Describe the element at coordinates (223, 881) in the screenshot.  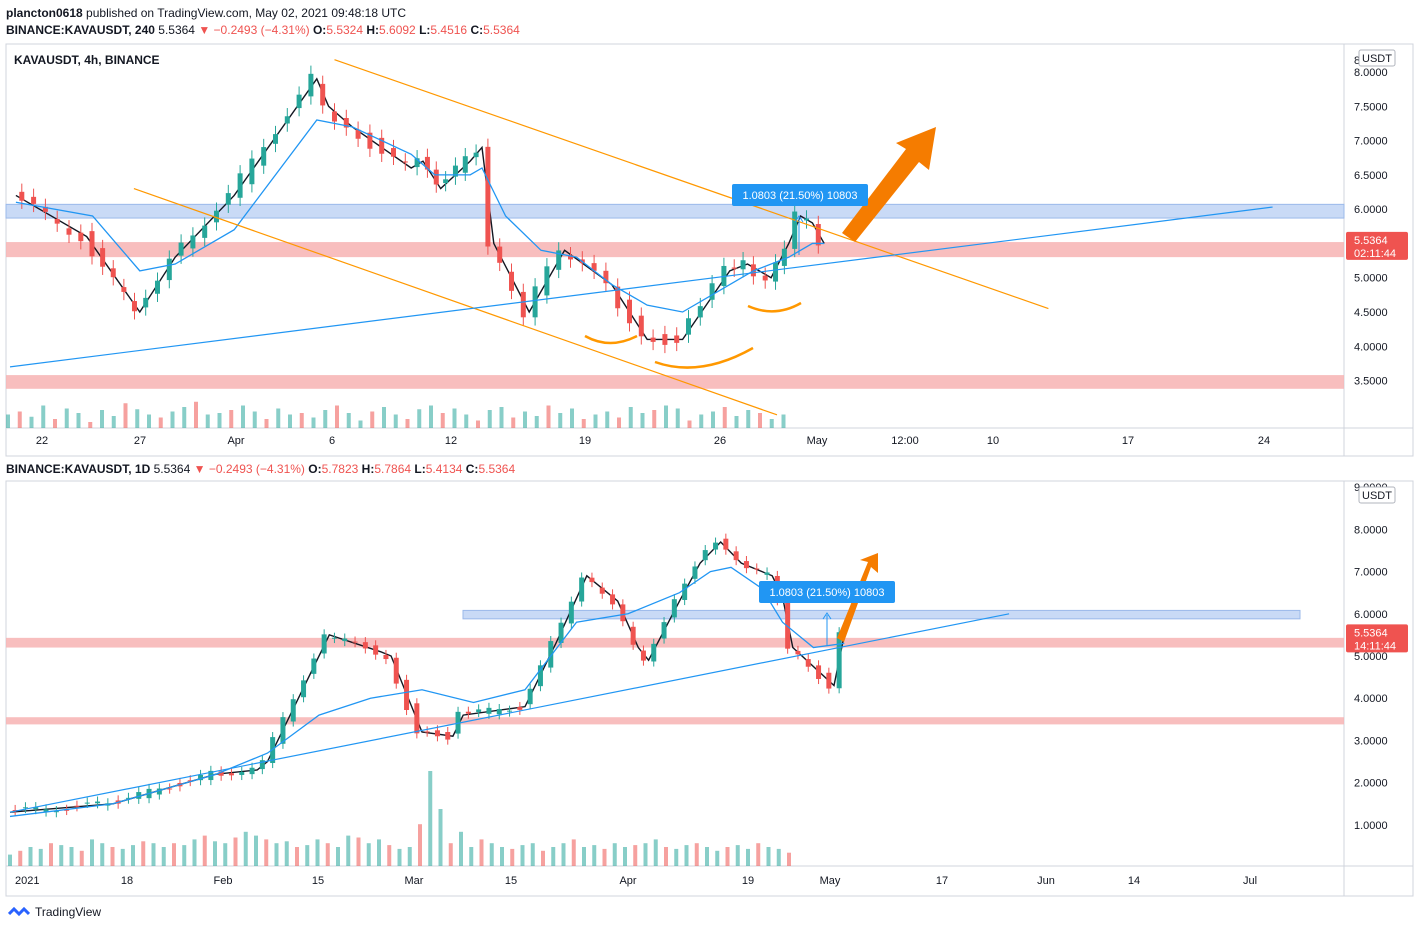
I see `x-tick-label: Feb` at that location.